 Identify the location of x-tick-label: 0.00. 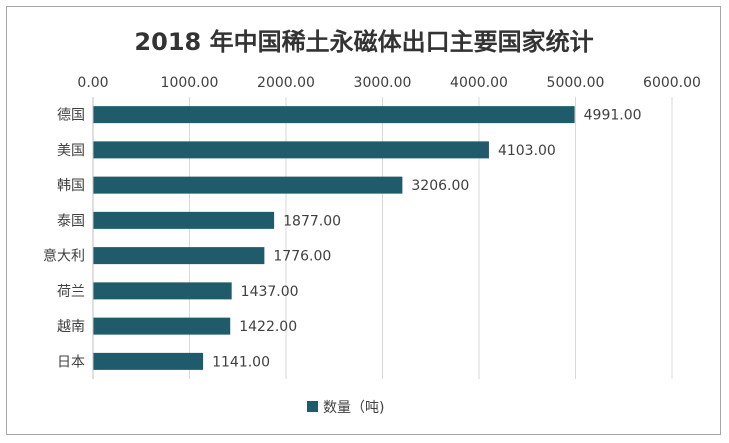
(92, 83).